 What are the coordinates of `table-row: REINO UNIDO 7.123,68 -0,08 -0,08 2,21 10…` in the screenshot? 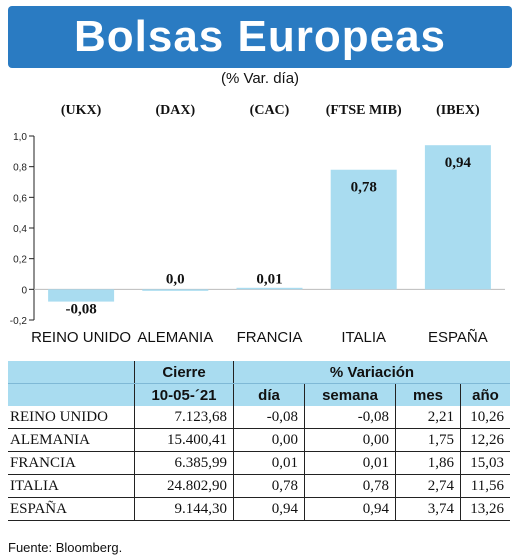 It's located at (259, 417).